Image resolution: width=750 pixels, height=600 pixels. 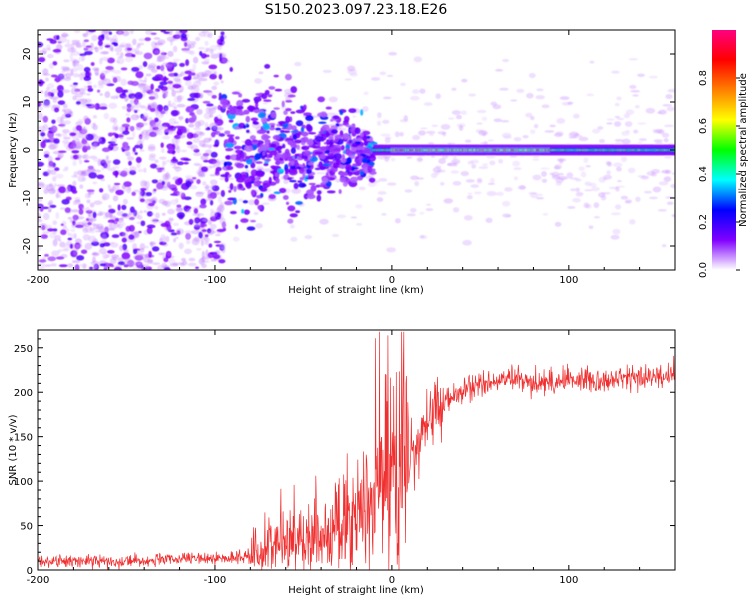 I want to click on spectrogram-y-tick-label: -10, so click(x=27, y=198).